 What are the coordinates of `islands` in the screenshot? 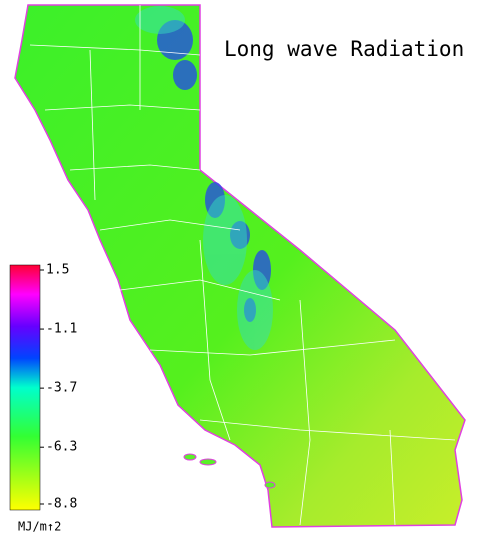 It's located at (229, 471).